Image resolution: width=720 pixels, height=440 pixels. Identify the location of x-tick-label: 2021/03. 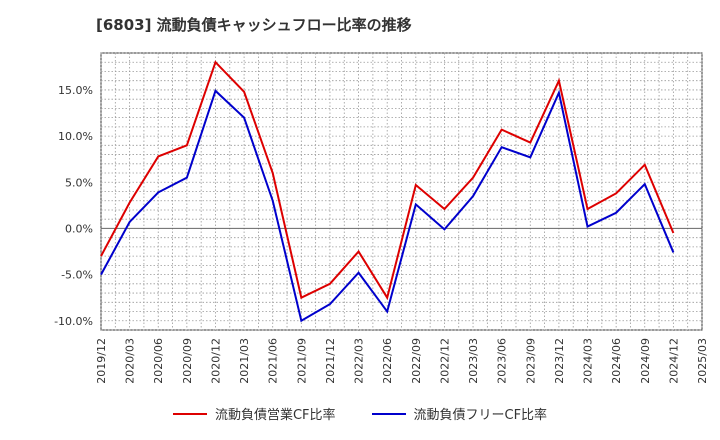
(244, 361).